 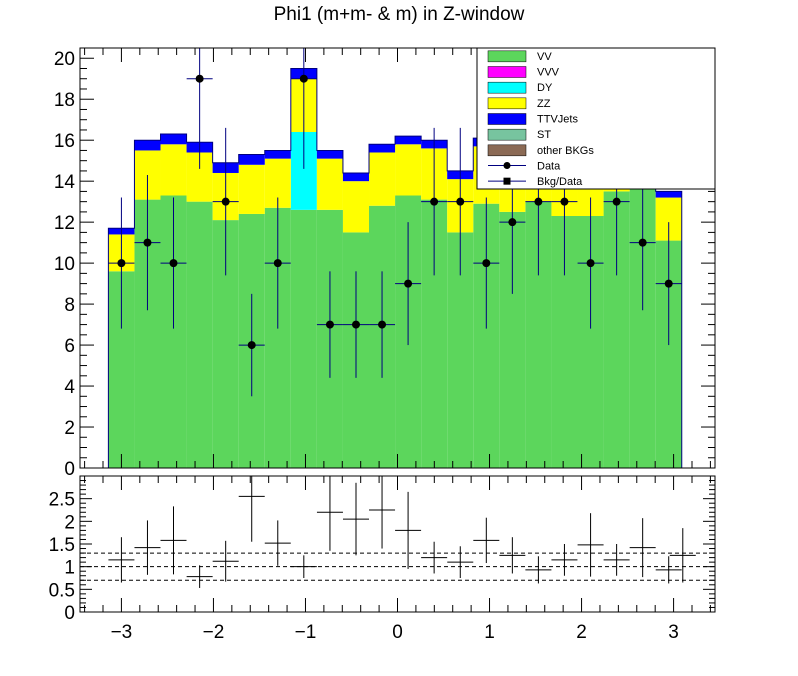 I want to click on y-tick-label: 2, so click(x=69, y=428).